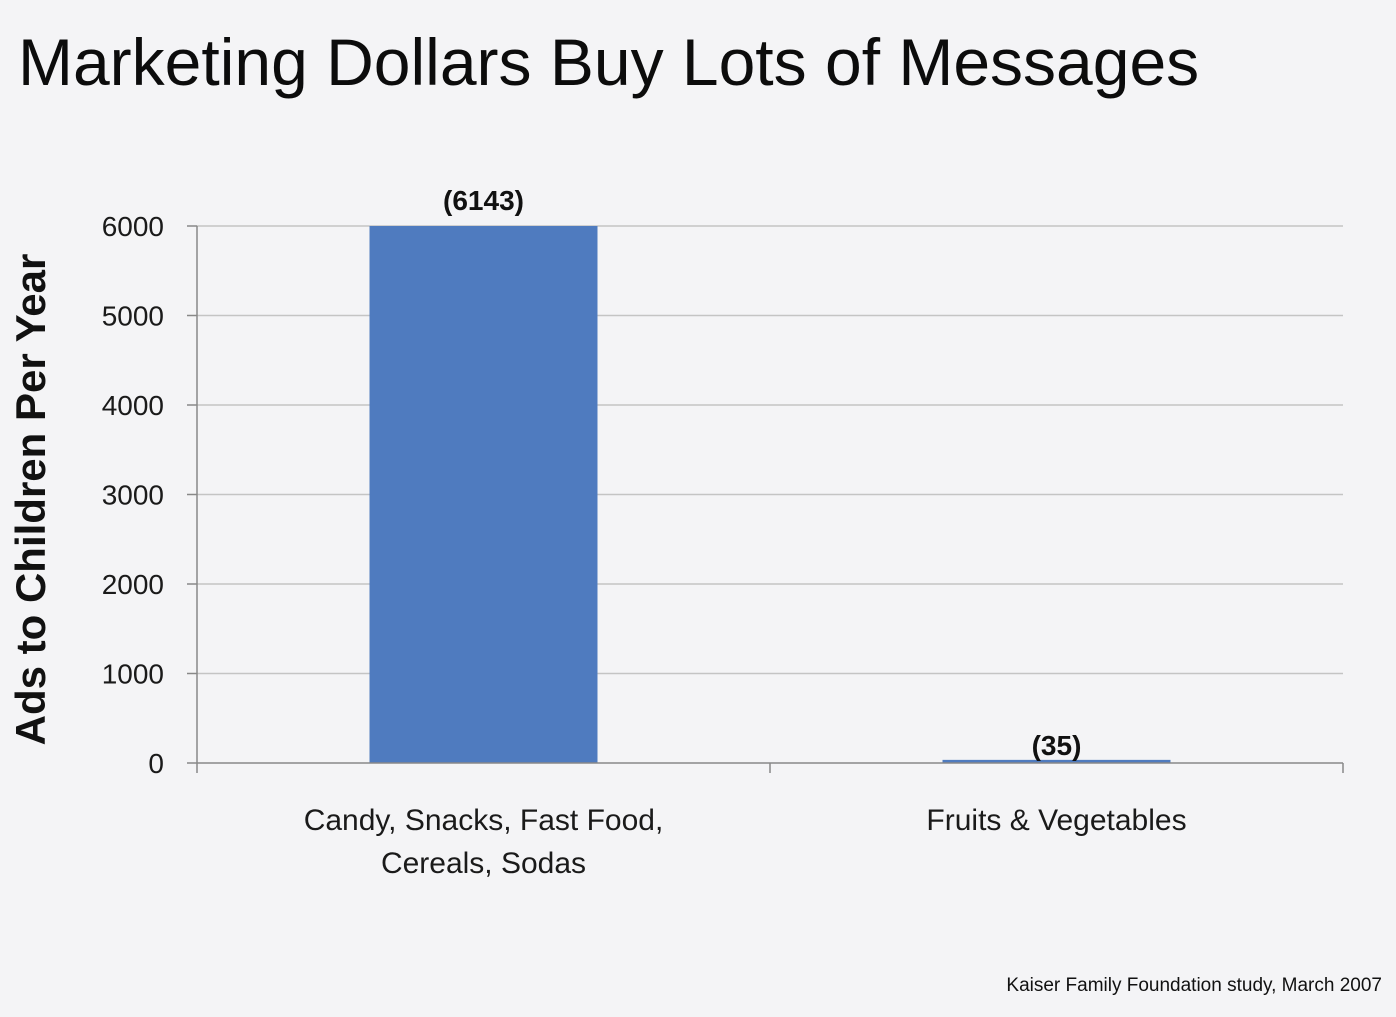 The height and width of the screenshot is (1017, 1396). What do you see at coordinates (133, 316) in the screenshot?
I see `y-tick-label: 5000` at bounding box center [133, 316].